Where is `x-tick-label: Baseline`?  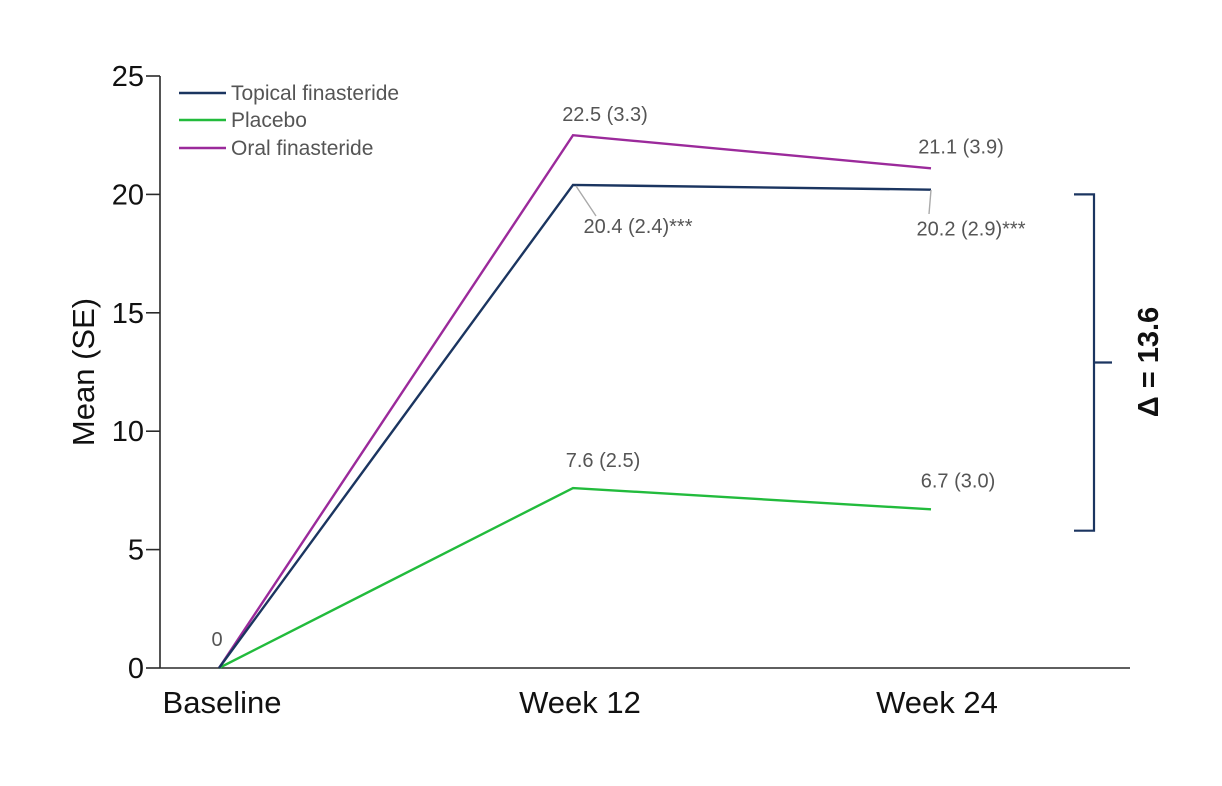 x-tick-label: Baseline is located at coordinates (222, 702).